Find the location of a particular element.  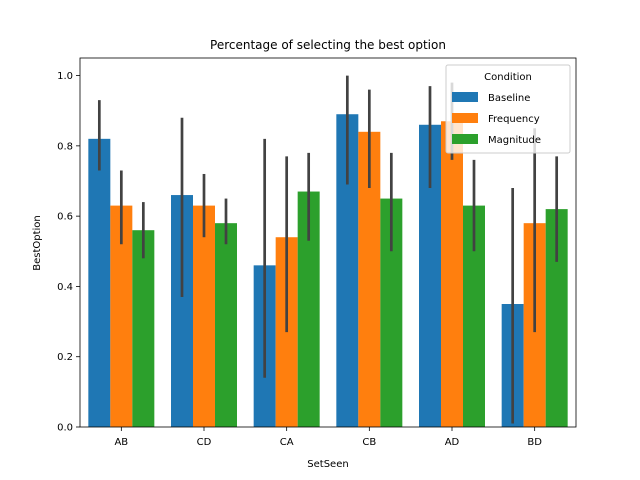

chart-title: Percentage of selecting the best option is located at coordinates (328, 45).